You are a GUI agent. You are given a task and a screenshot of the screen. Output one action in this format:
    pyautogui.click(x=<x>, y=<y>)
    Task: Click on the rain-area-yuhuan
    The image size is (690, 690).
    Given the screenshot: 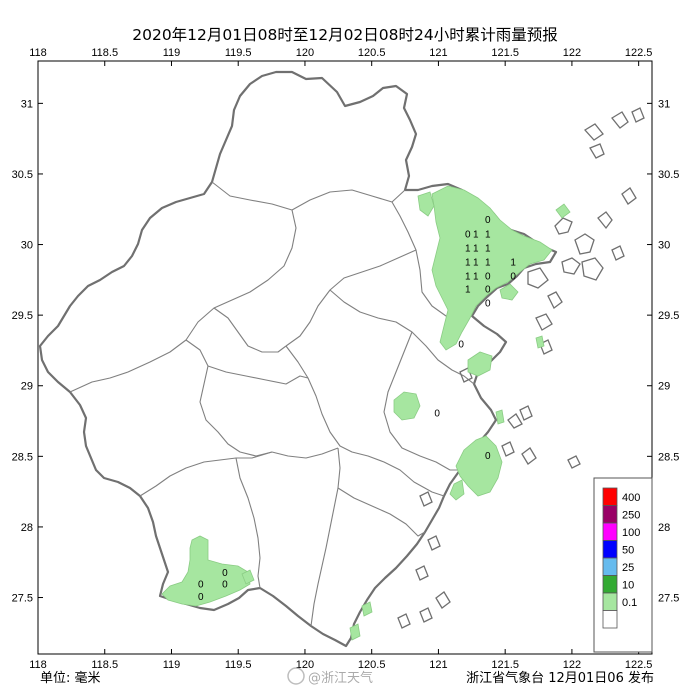 What is the action you would take?
    pyautogui.click(x=500, y=417)
    